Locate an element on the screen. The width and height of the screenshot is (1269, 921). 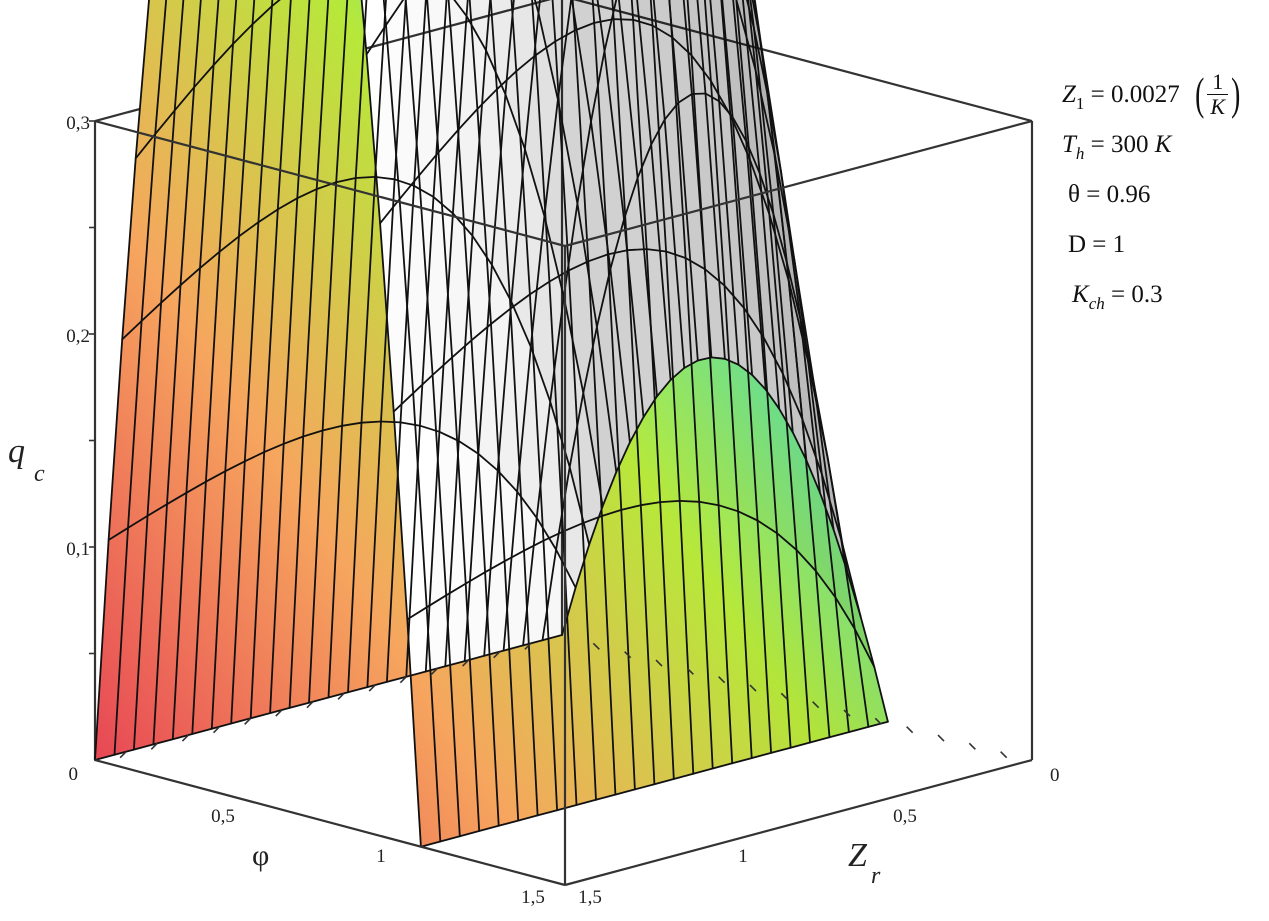
y-tick-label: 0,5 is located at coordinates (905, 816).